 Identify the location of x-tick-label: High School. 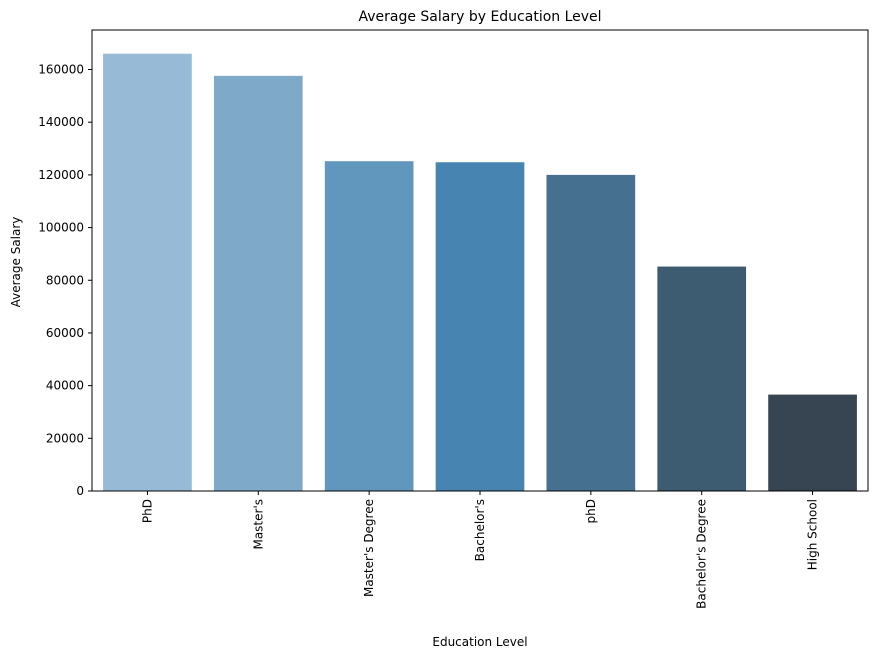
(813, 534).